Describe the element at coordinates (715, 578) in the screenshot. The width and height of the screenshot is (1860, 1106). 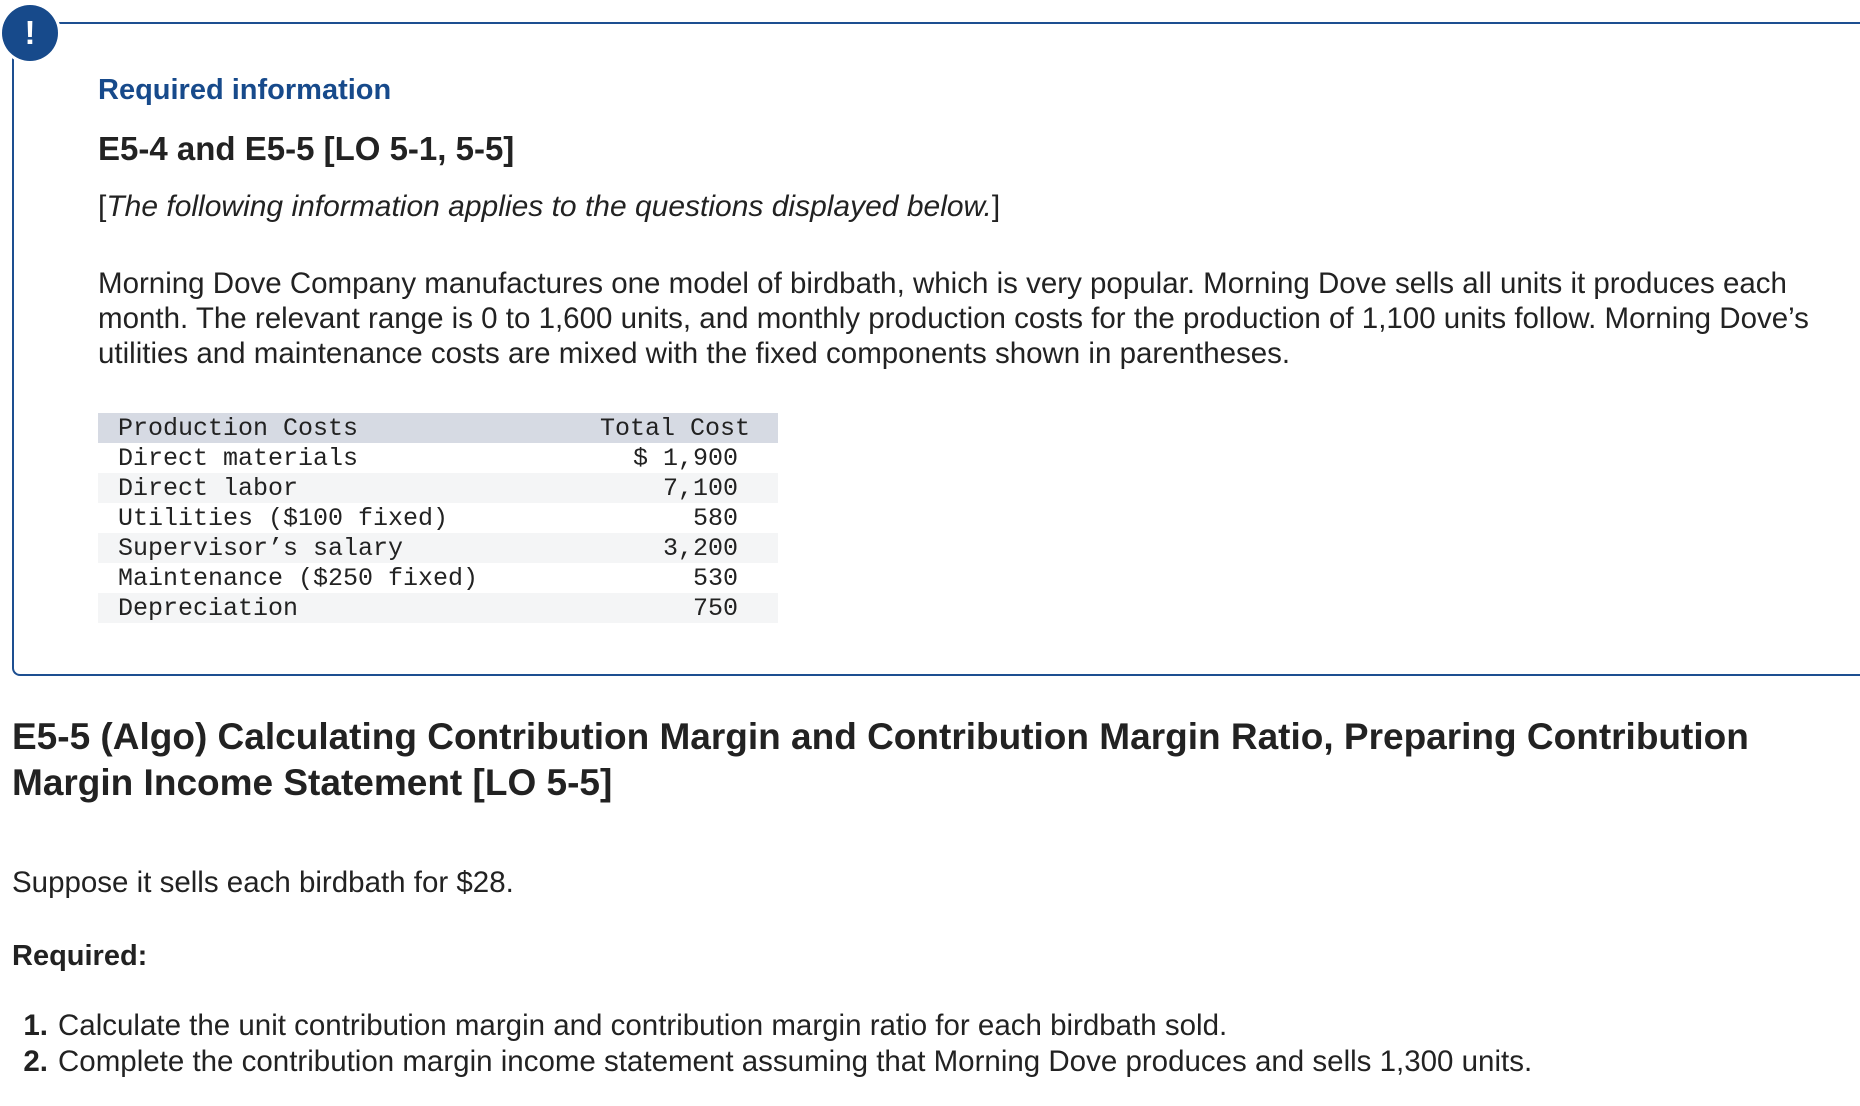
I see `cost-value: 530` at that location.